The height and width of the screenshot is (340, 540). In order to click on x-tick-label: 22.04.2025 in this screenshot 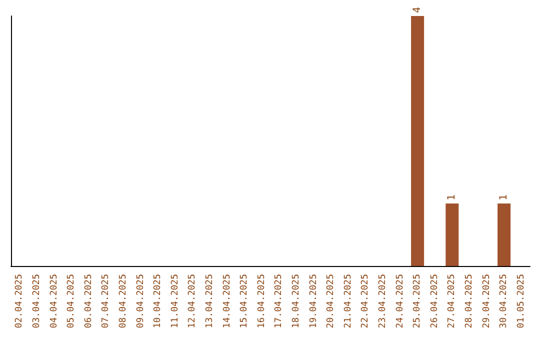, I will do `click(365, 301)`.